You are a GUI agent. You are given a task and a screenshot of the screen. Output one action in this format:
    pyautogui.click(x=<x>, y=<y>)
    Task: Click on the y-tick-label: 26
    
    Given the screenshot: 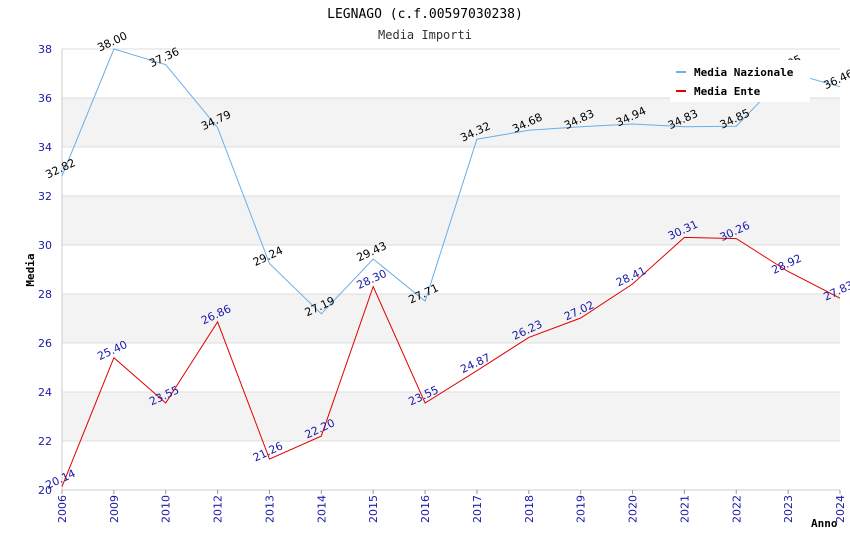 What is the action you would take?
    pyautogui.click(x=45, y=343)
    